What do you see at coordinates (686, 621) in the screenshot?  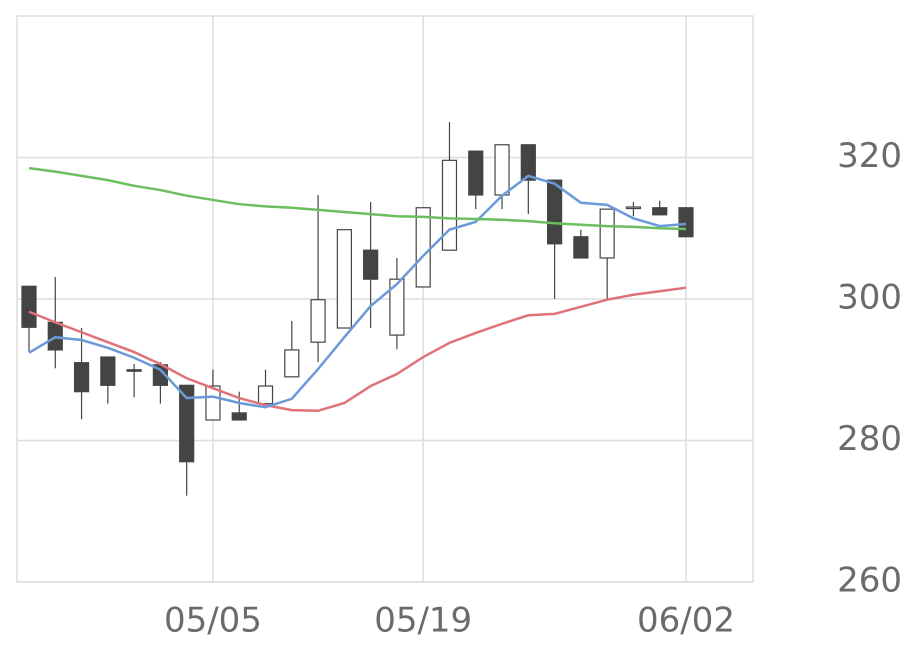 I see `x-tick-label: 06/02` at bounding box center [686, 621].